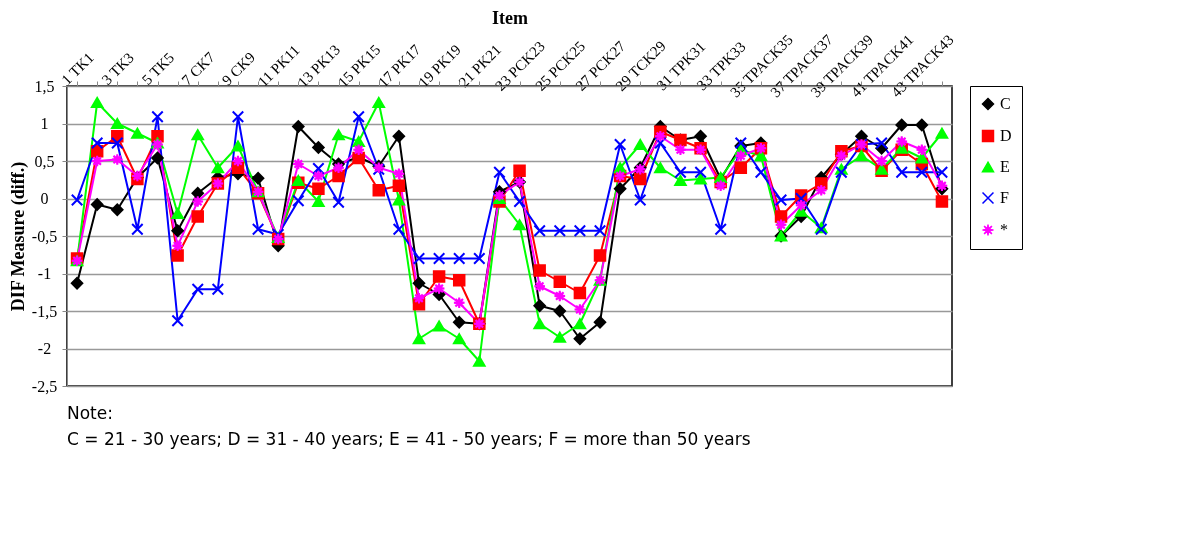 The image size is (1182, 533). I want to click on y-tick-label: 0, so click(44, 198).